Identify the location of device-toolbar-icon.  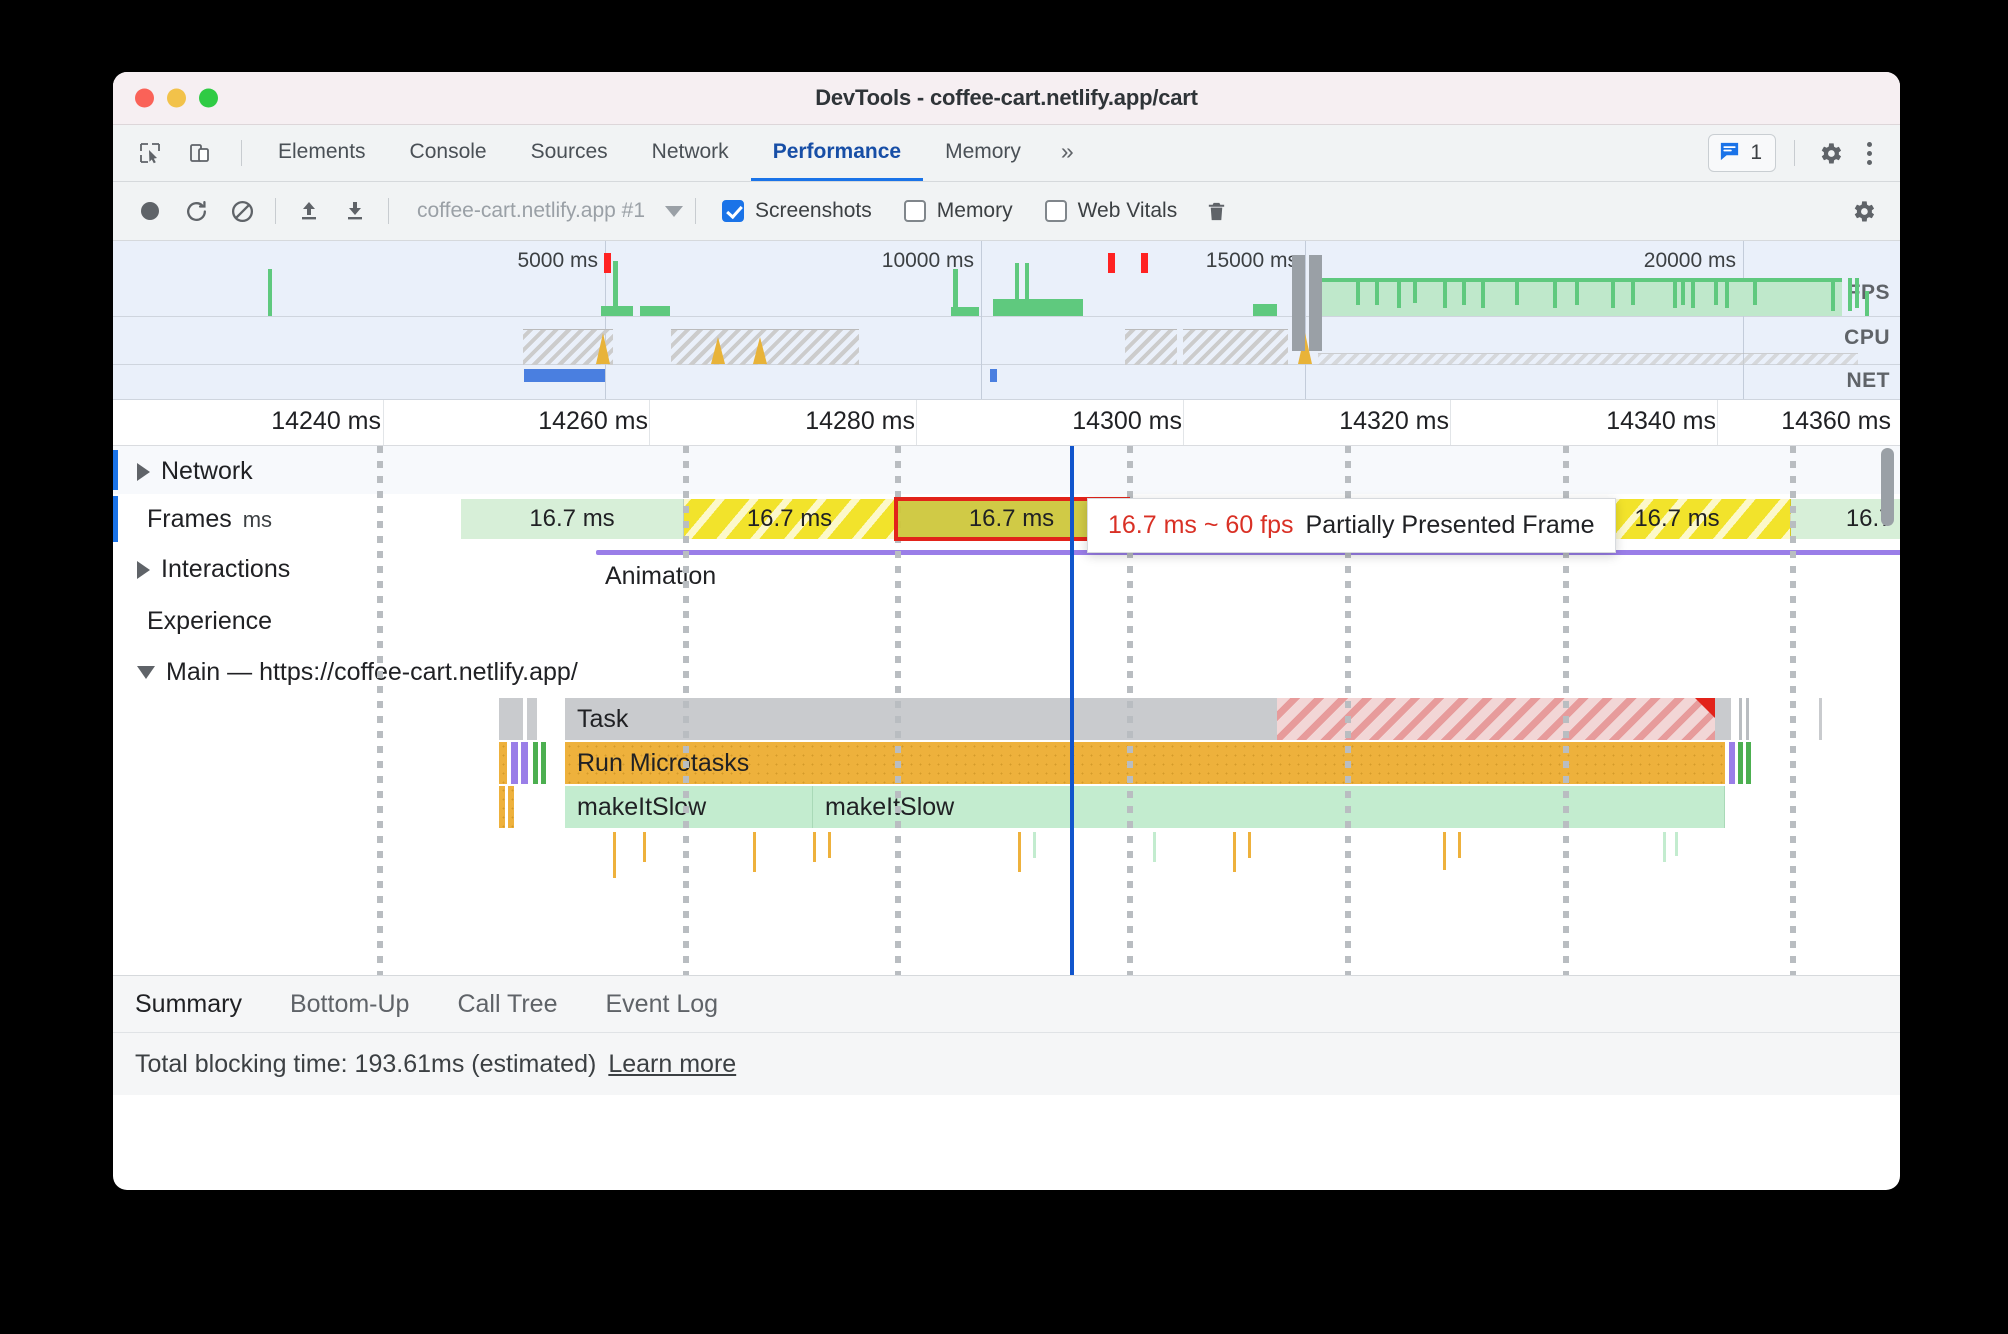
(200, 153).